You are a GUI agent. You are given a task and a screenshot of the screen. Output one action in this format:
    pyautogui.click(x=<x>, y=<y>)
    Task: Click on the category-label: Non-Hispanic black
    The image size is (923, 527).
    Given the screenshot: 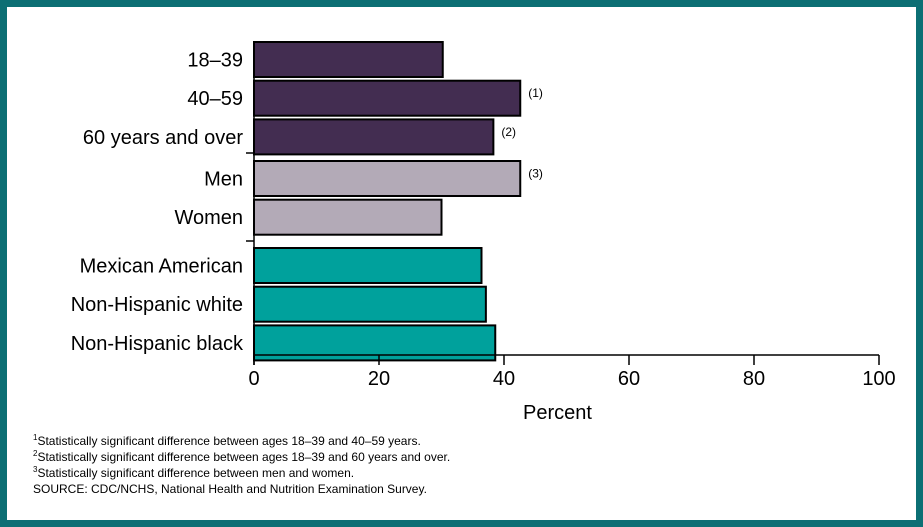 What is the action you would take?
    pyautogui.click(x=157, y=344)
    